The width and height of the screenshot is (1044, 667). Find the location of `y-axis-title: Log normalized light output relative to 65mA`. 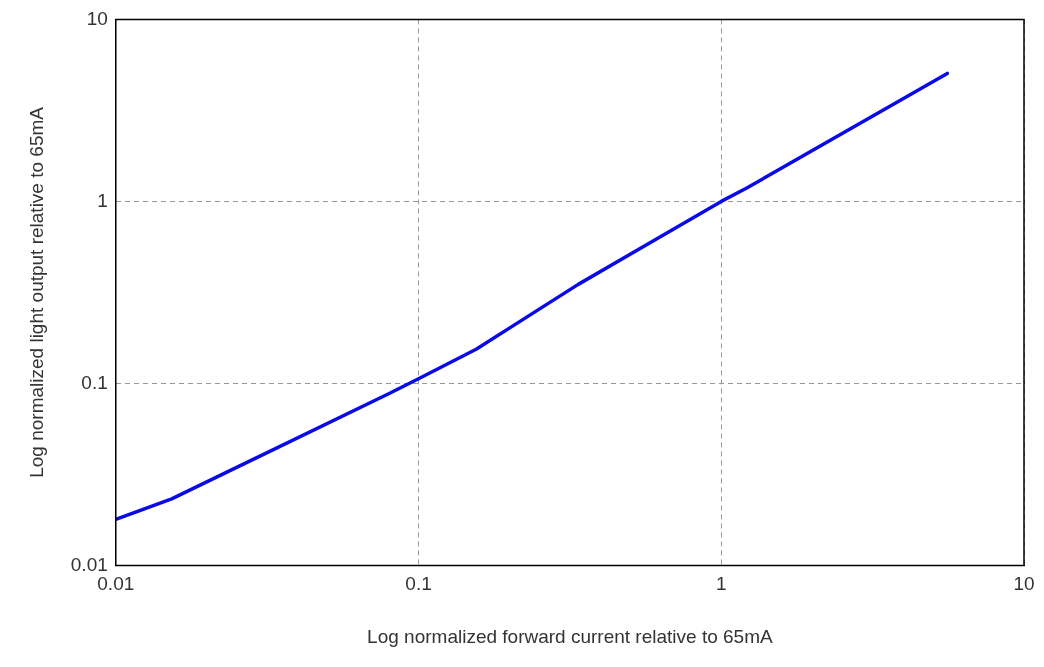

y-axis-title: Log normalized light output relative to 65mA is located at coordinates (36, 292).